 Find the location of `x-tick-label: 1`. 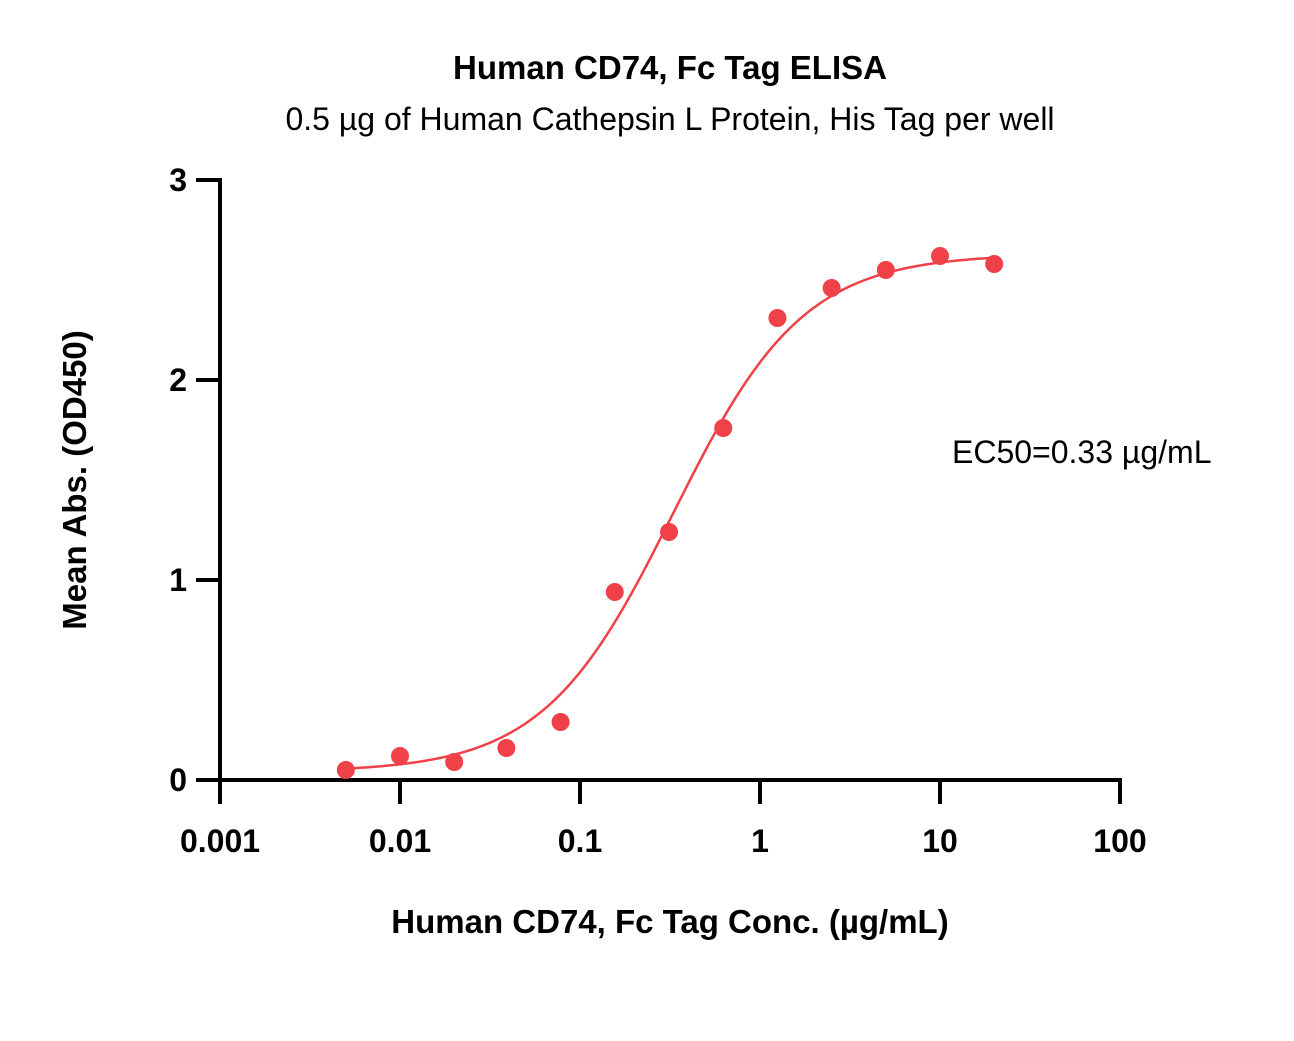

x-tick-label: 1 is located at coordinates (760, 841).